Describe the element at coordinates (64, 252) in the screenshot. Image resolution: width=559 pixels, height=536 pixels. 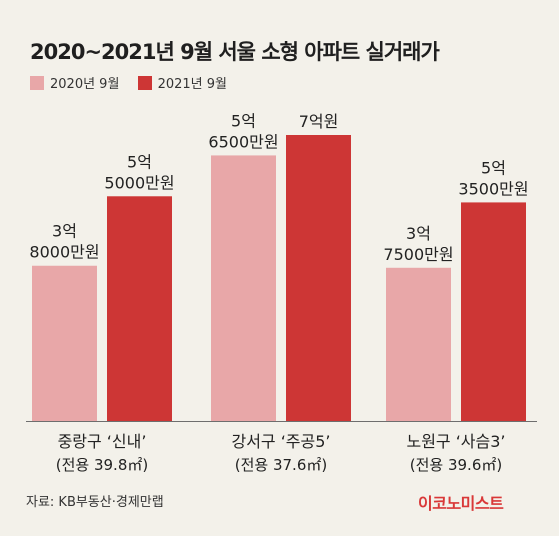
I see `bar-label-2020-0-1: 8000만원` at that location.